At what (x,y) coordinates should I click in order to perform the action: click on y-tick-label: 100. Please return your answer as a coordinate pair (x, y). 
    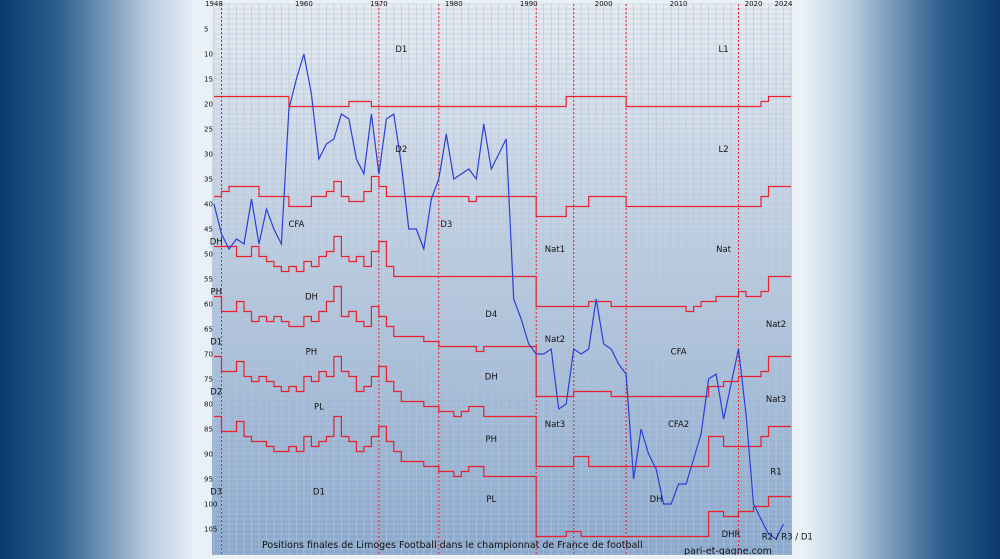
    Looking at the image, I should click on (210, 505).